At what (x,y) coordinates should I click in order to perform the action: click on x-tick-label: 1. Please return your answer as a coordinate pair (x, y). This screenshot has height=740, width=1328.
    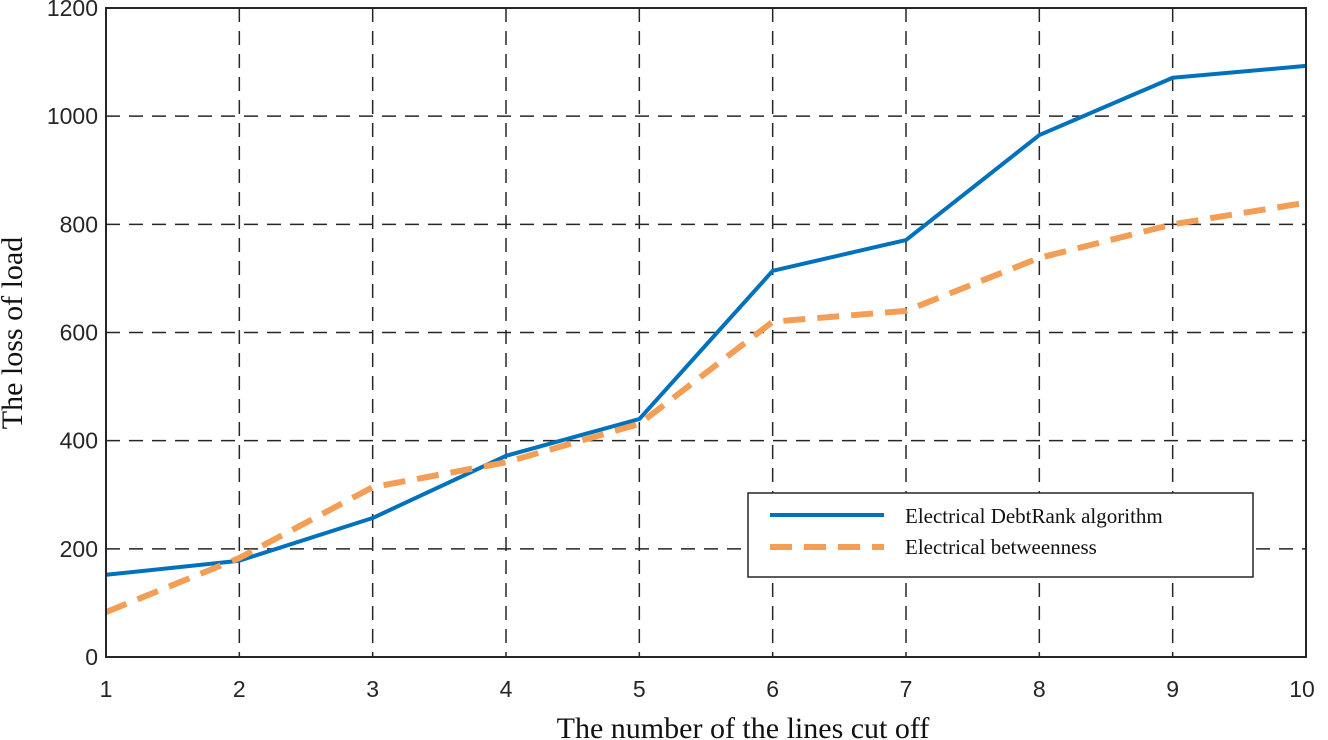
    Looking at the image, I should click on (106, 689).